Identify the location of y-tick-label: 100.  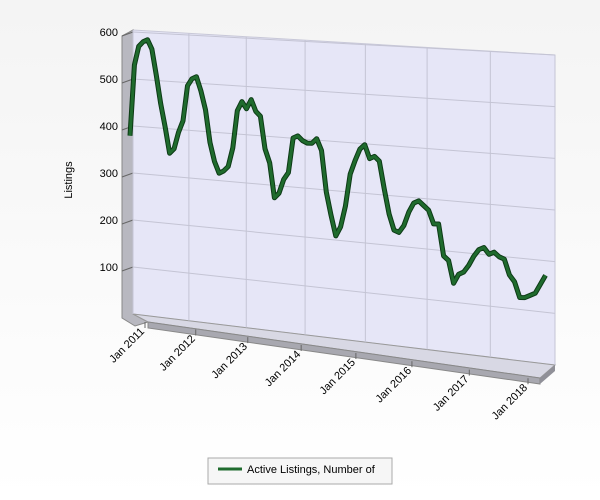
(109, 268).